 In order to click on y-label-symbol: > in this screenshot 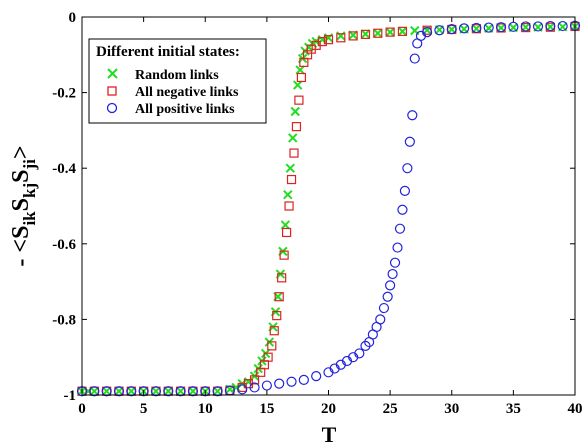, I will do `click(21, 152)`.